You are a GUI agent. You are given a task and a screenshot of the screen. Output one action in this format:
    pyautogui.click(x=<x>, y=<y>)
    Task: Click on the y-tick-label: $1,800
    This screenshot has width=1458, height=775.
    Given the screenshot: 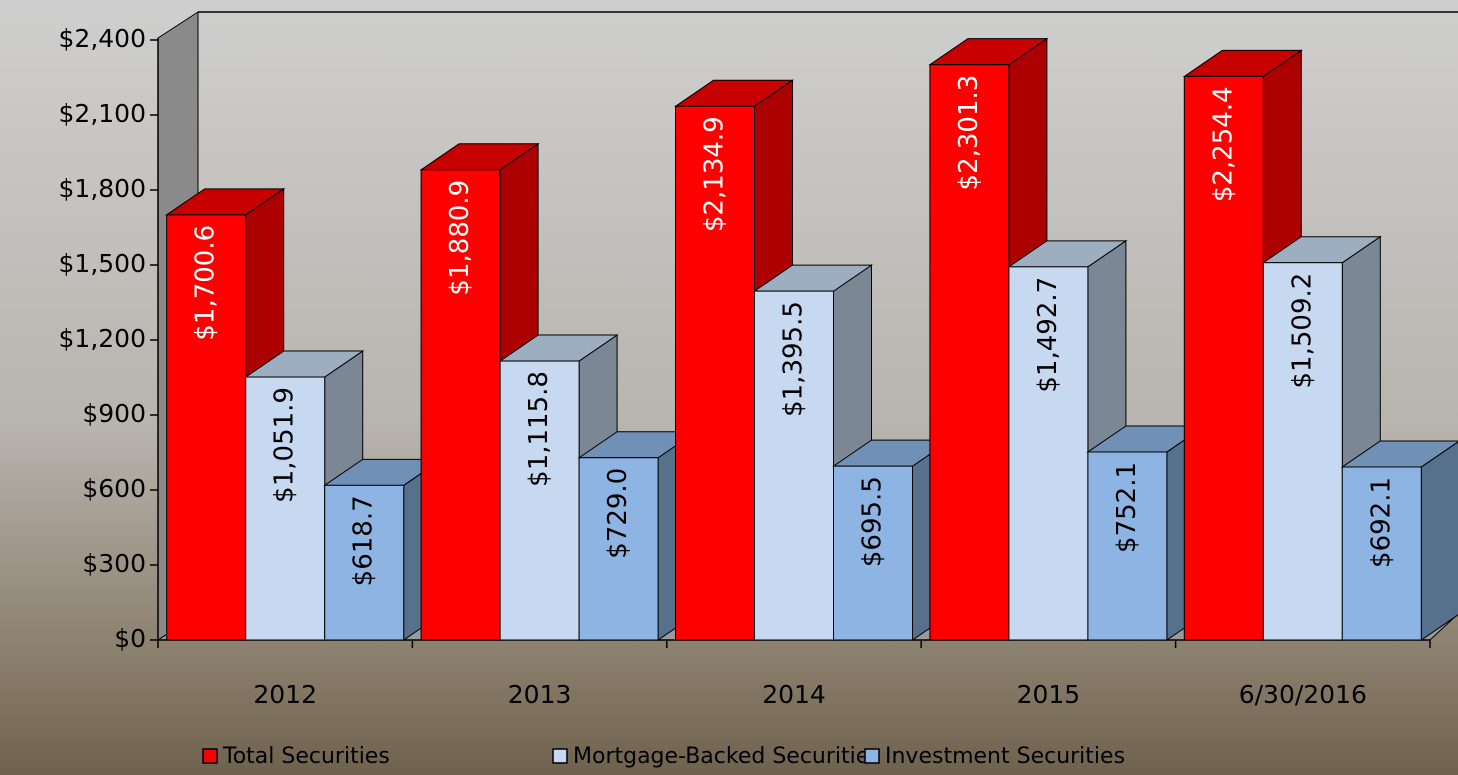 What is the action you would take?
    pyautogui.click(x=102, y=188)
    